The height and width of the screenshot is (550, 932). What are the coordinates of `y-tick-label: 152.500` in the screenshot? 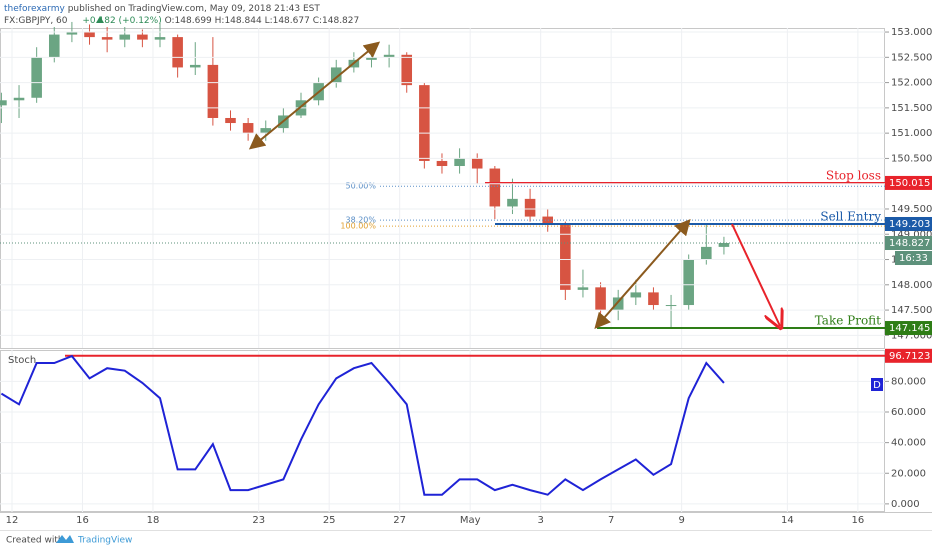 It's located at (911, 57).